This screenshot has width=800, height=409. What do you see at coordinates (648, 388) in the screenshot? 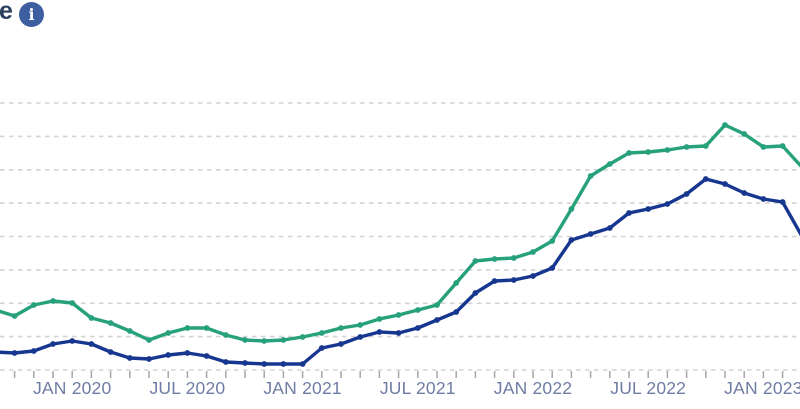
I see `x-axis-label: JUL 2022` at bounding box center [648, 388].